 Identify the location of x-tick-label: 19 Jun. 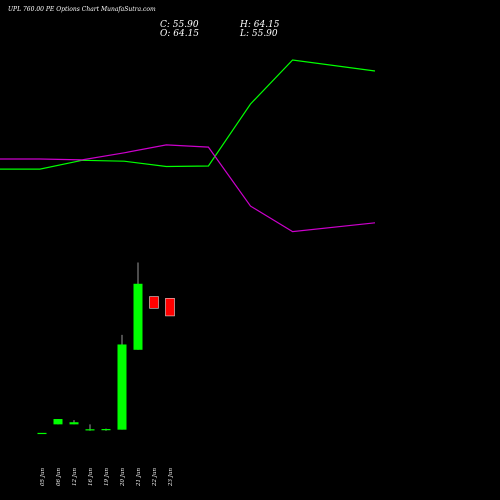
(107, 477).